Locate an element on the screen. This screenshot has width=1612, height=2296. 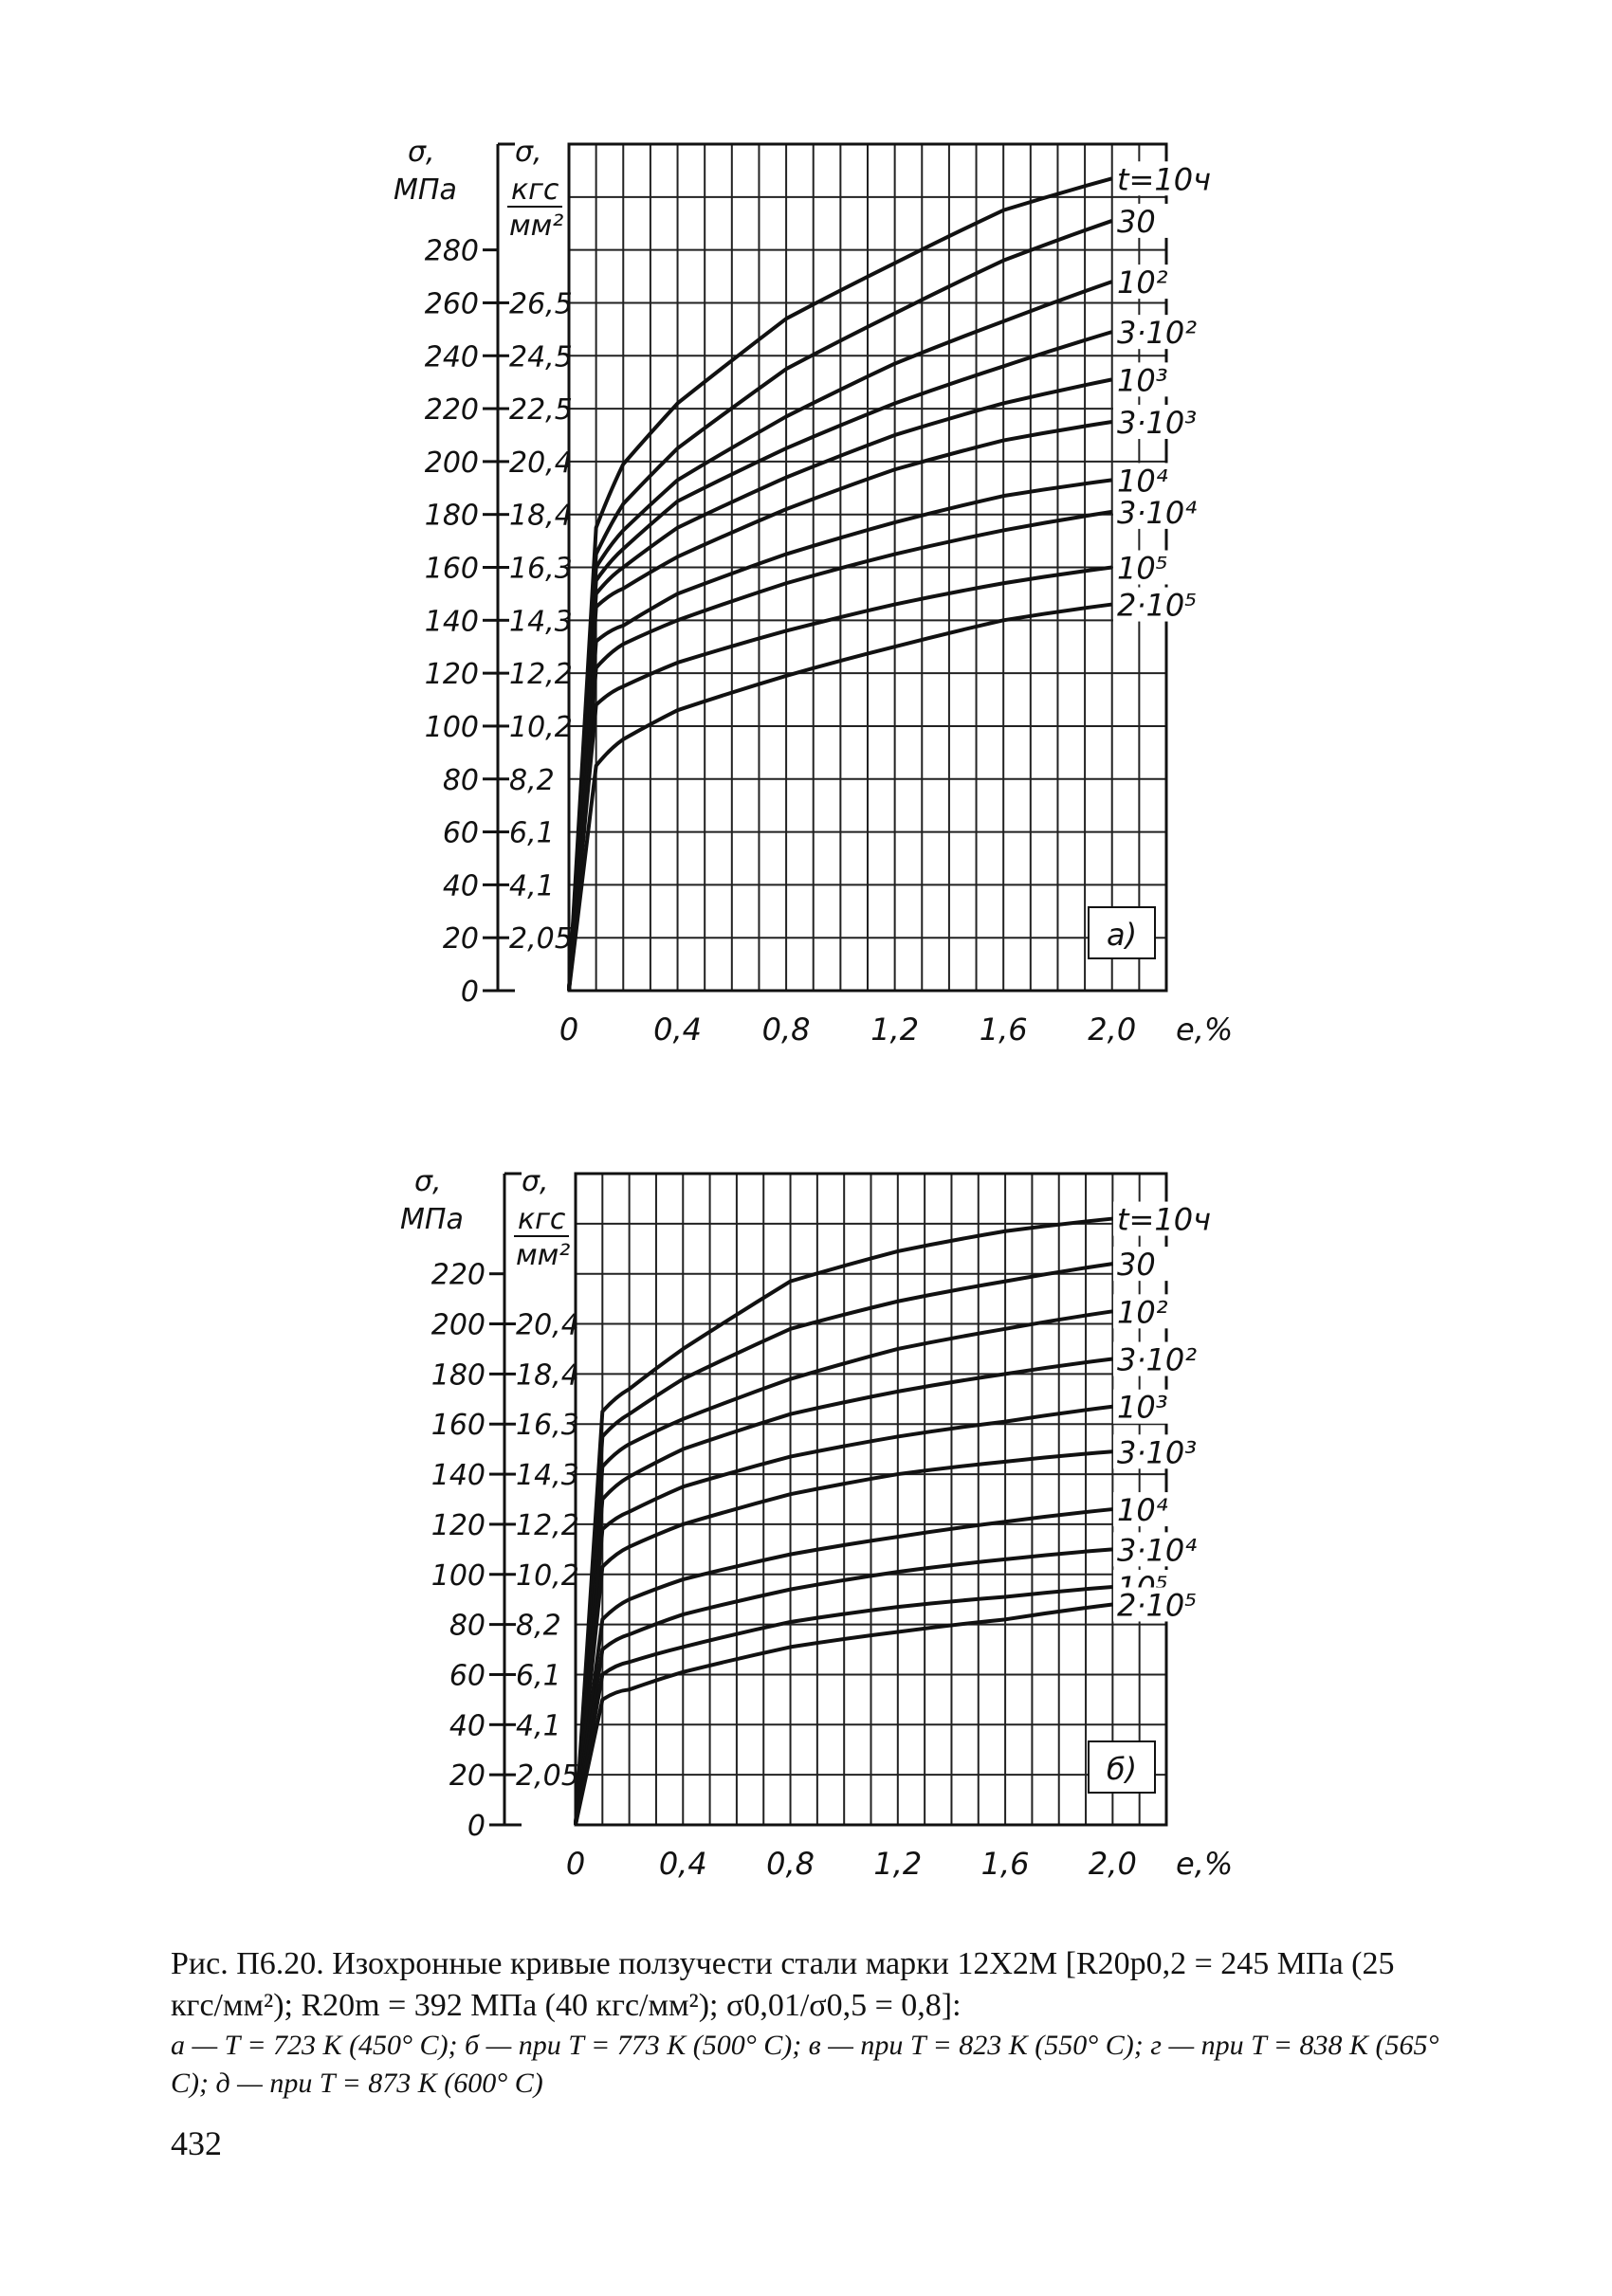
curve-label: 3·10⁴ is located at coordinates (1157, 1550).